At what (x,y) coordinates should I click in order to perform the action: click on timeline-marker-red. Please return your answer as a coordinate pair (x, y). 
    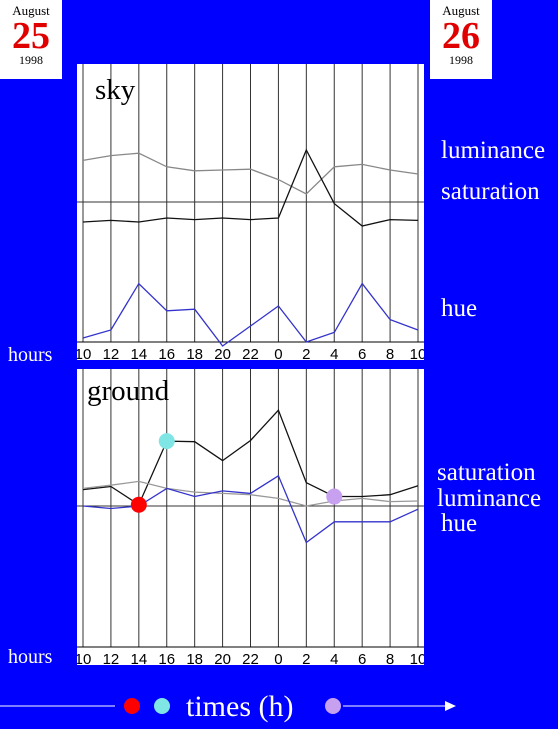
    Looking at the image, I should click on (132, 706).